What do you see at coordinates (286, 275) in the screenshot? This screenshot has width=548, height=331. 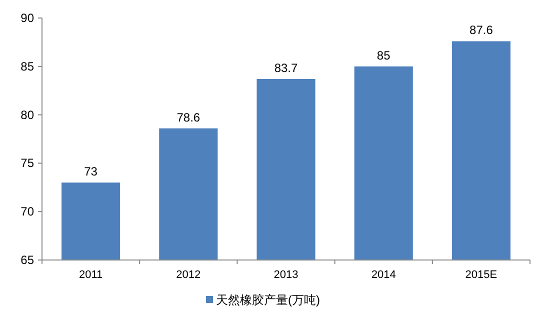 I see `x-tick-label: 2013` at bounding box center [286, 275].